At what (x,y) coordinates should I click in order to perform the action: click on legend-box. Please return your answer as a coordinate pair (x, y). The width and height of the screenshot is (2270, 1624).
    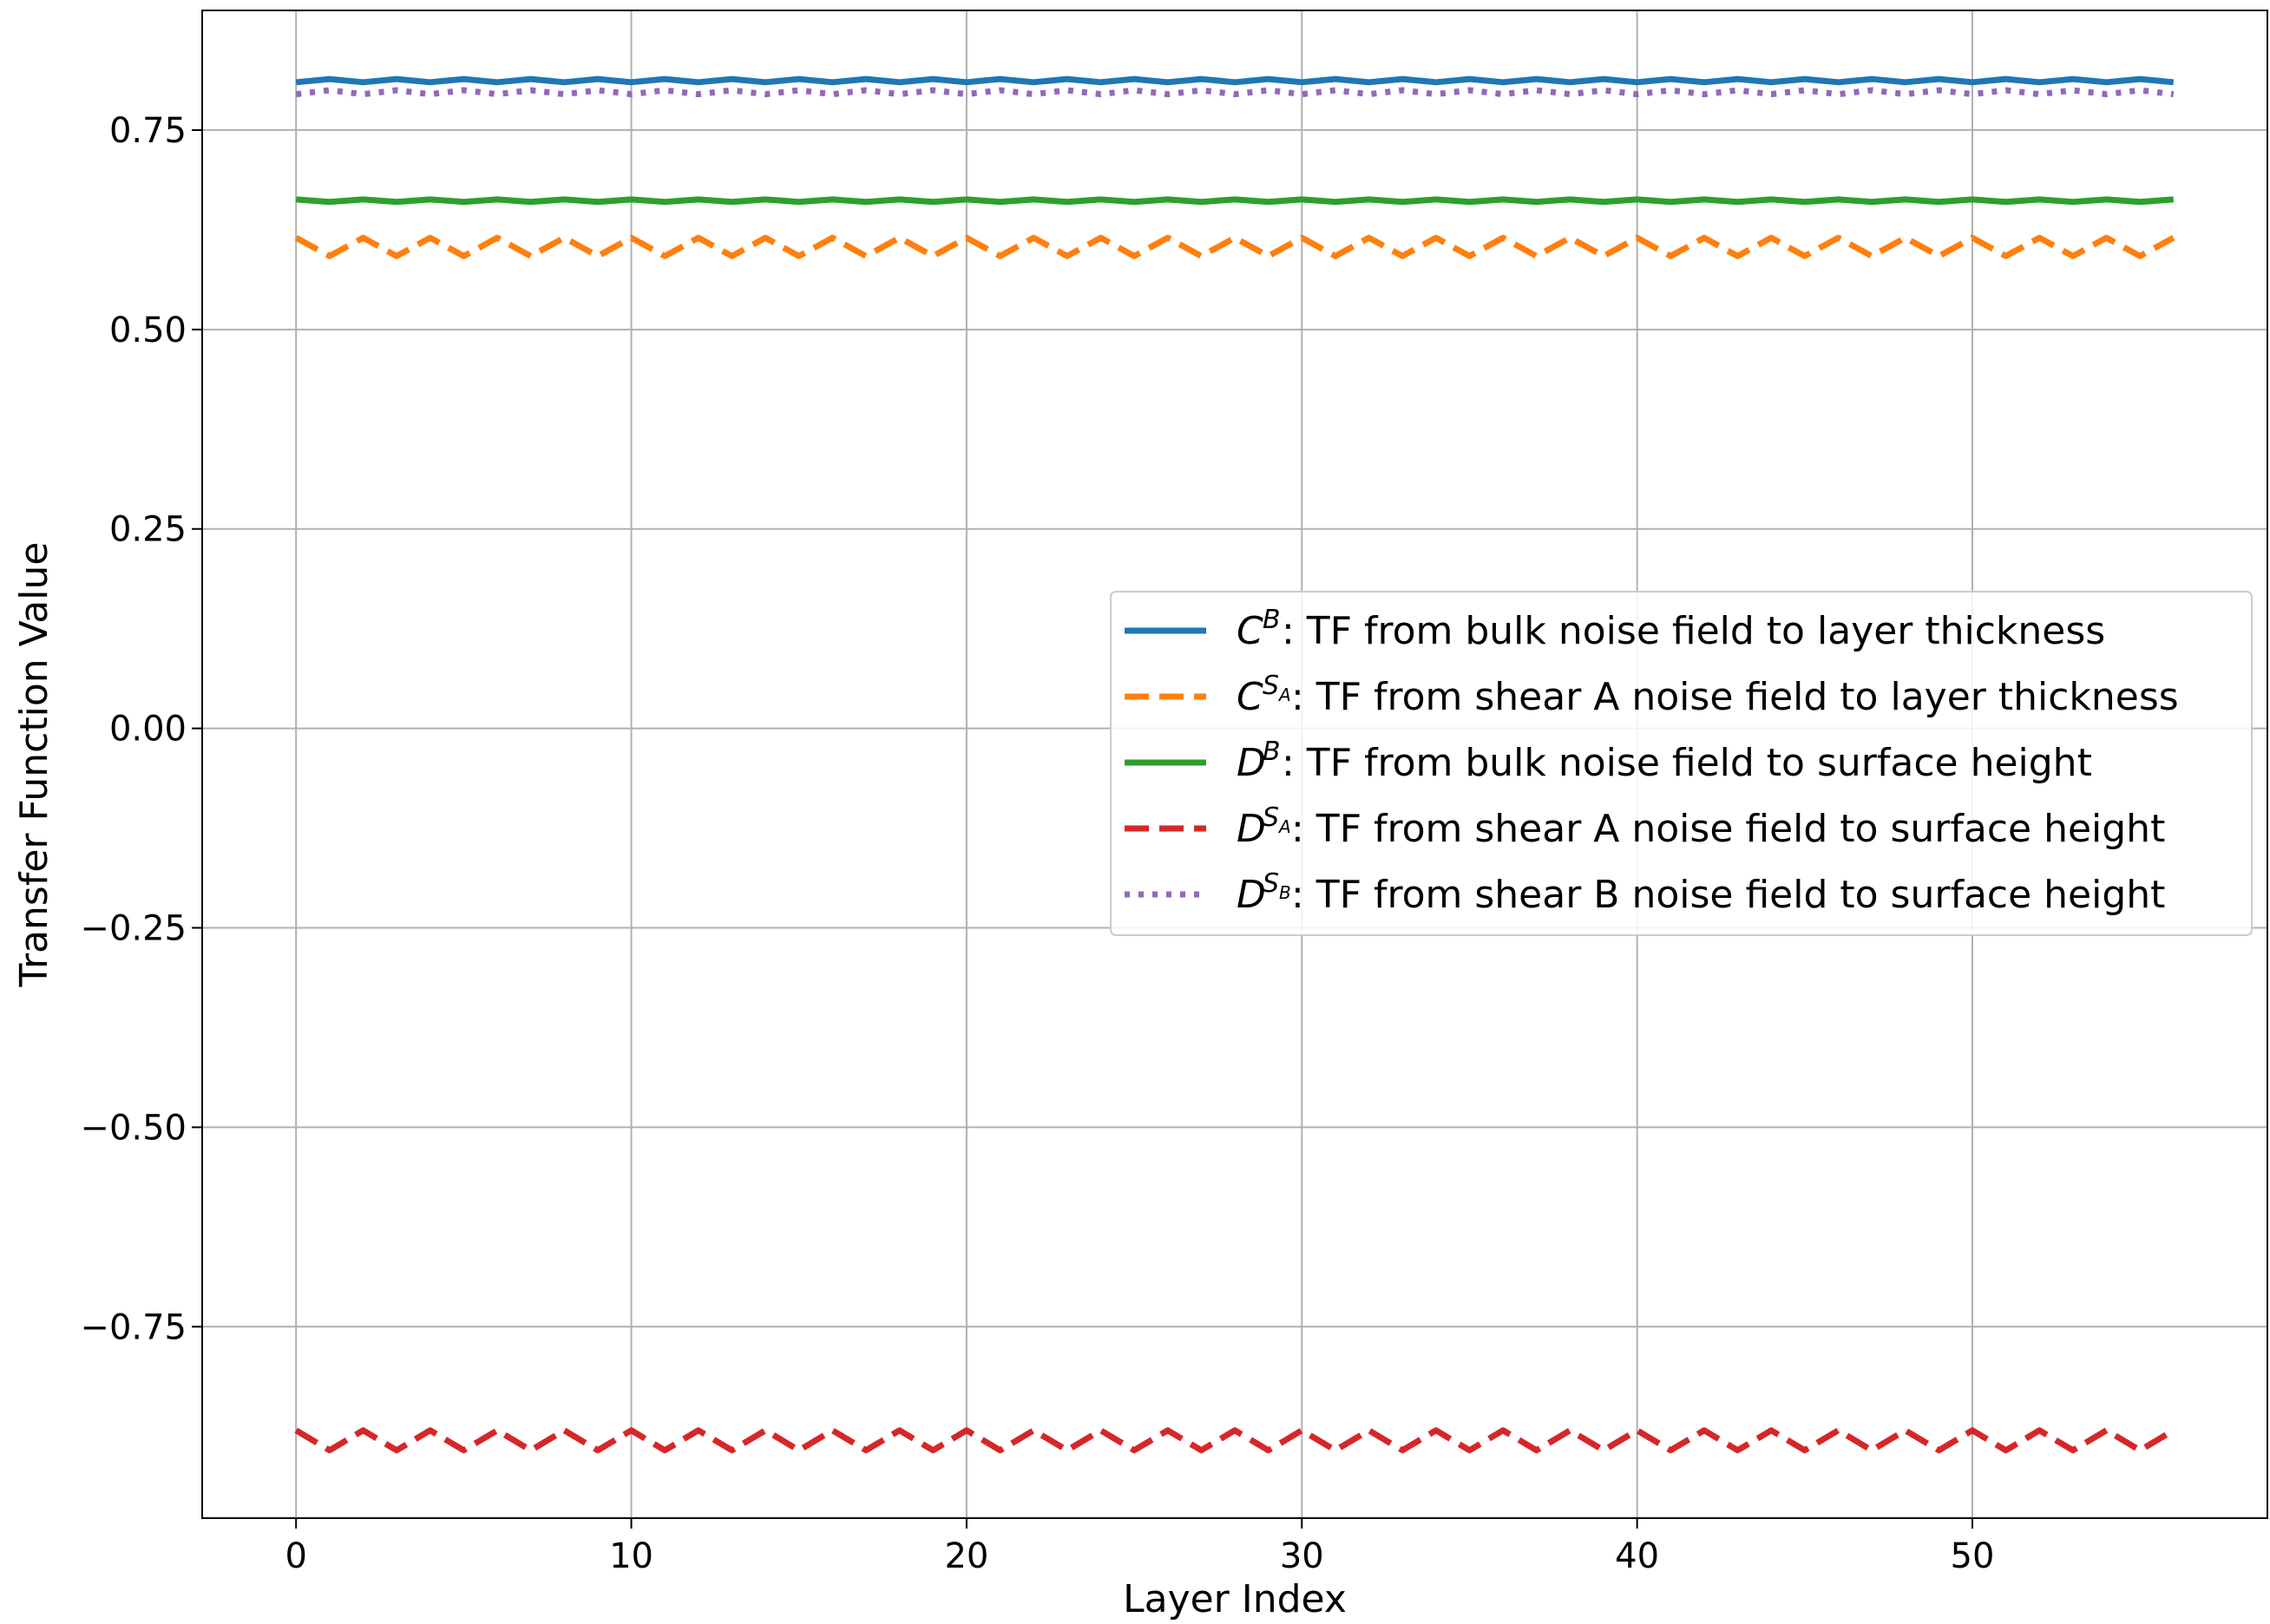
    Looking at the image, I should click on (1681, 763).